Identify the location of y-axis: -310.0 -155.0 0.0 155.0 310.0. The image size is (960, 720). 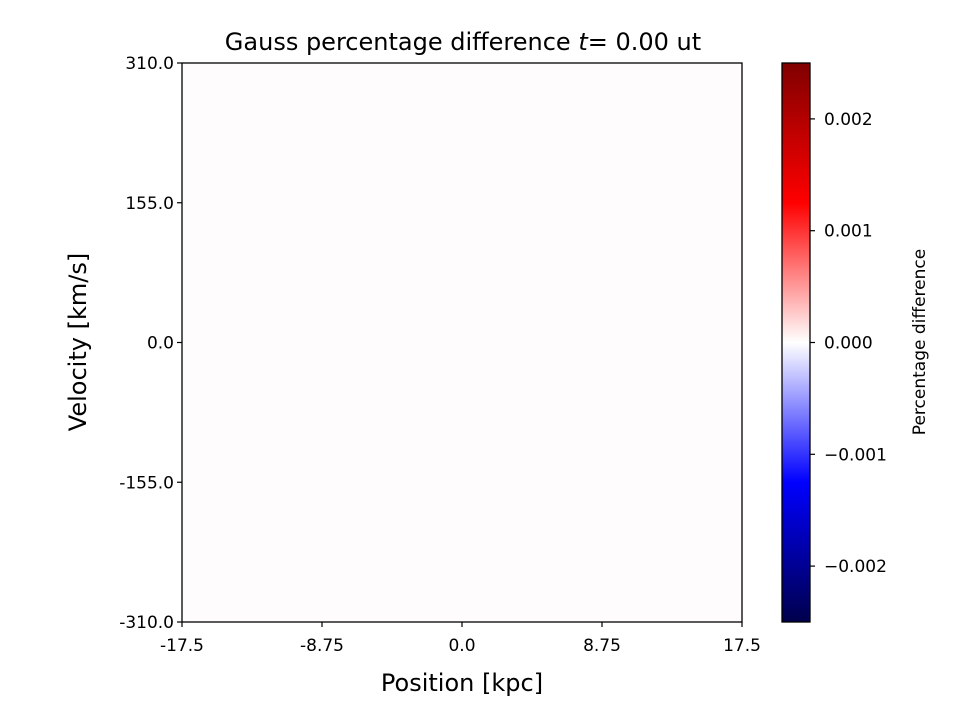
(150, 343).